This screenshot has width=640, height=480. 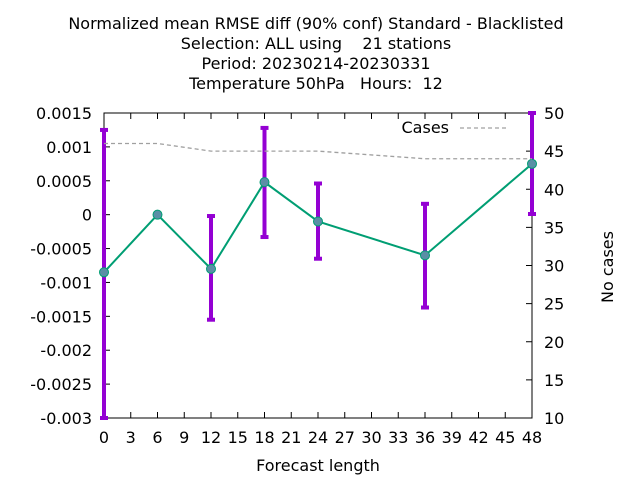 What do you see at coordinates (184, 437) in the screenshot?
I see `x-tick-label: 9` at bounding box center [184, 437].